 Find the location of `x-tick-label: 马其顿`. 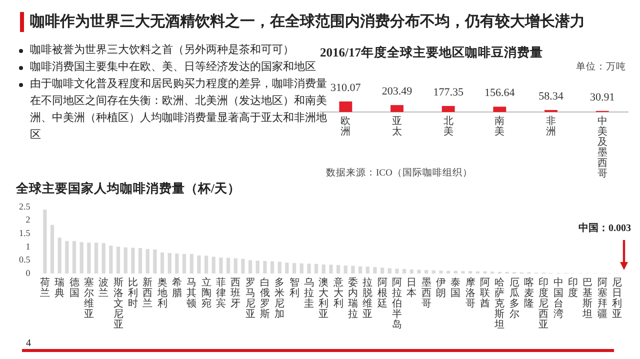

x-tick-label: 马其顿 is located at coordinates (191, 293).